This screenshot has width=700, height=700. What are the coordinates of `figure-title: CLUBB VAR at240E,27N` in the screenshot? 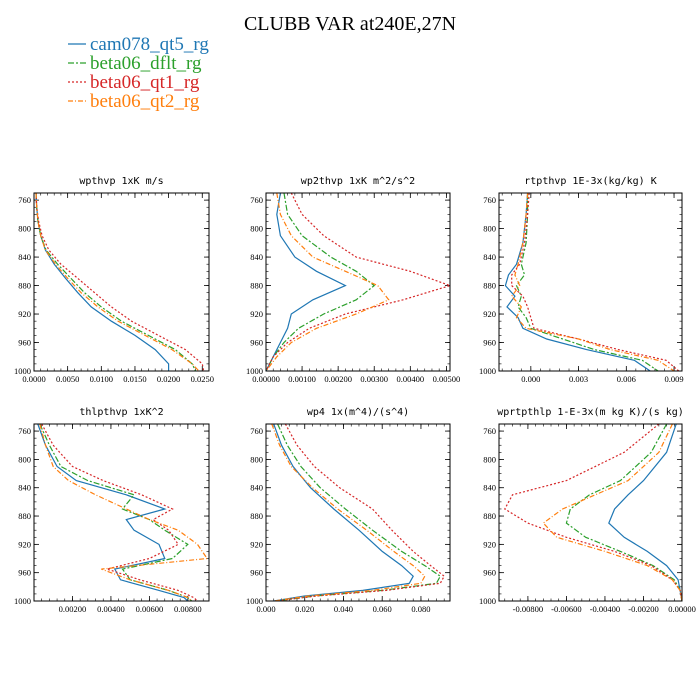 It's located at (350, 24).